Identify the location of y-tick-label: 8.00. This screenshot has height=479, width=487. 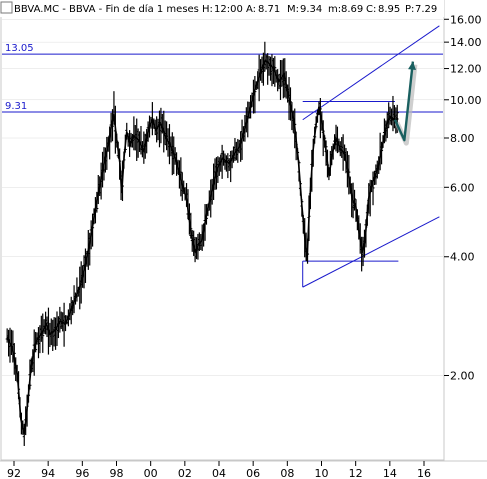
(462, 138).